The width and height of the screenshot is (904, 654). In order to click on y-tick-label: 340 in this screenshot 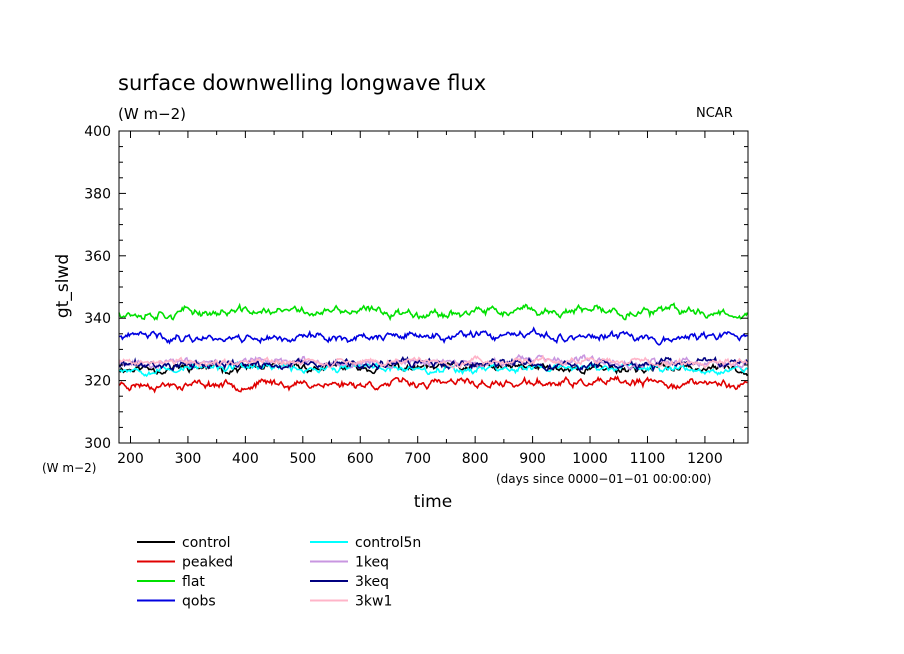, I will do `click(97, 319)`.